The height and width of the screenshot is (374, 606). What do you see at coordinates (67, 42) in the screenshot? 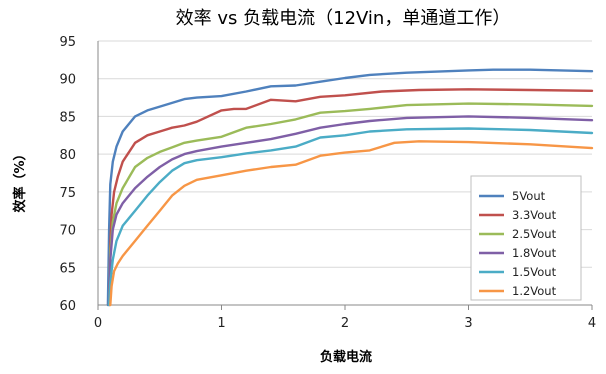
I see `y-tick-label: 95` at bounding box center [67, 42].